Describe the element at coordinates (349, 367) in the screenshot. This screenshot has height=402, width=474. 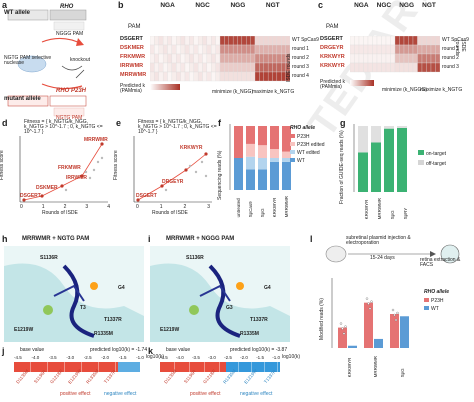
I see `l-cat-0: KRKWYR` at that location.